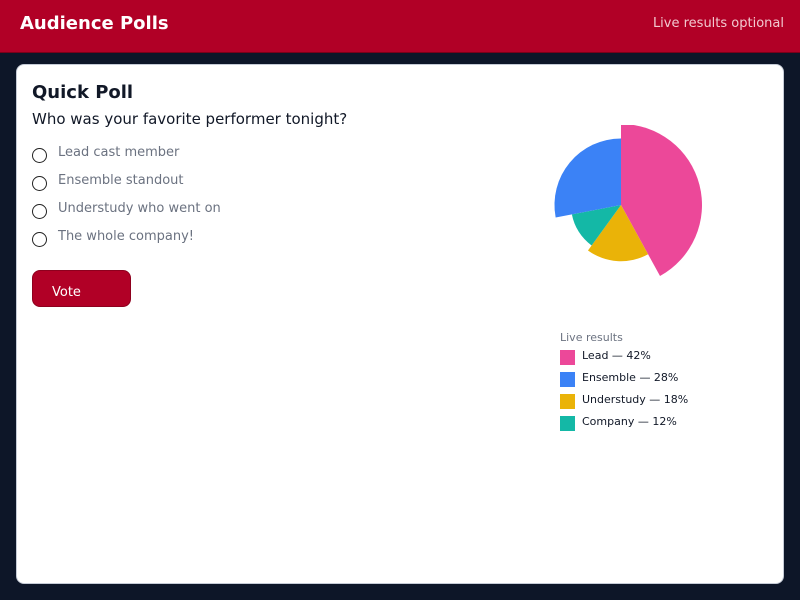 This screenshot has height=600, width=800. What do you see at coordinates (591, 337) in the screenshot?
I see `legend-title: Live results` at bounding box center [591, 337].